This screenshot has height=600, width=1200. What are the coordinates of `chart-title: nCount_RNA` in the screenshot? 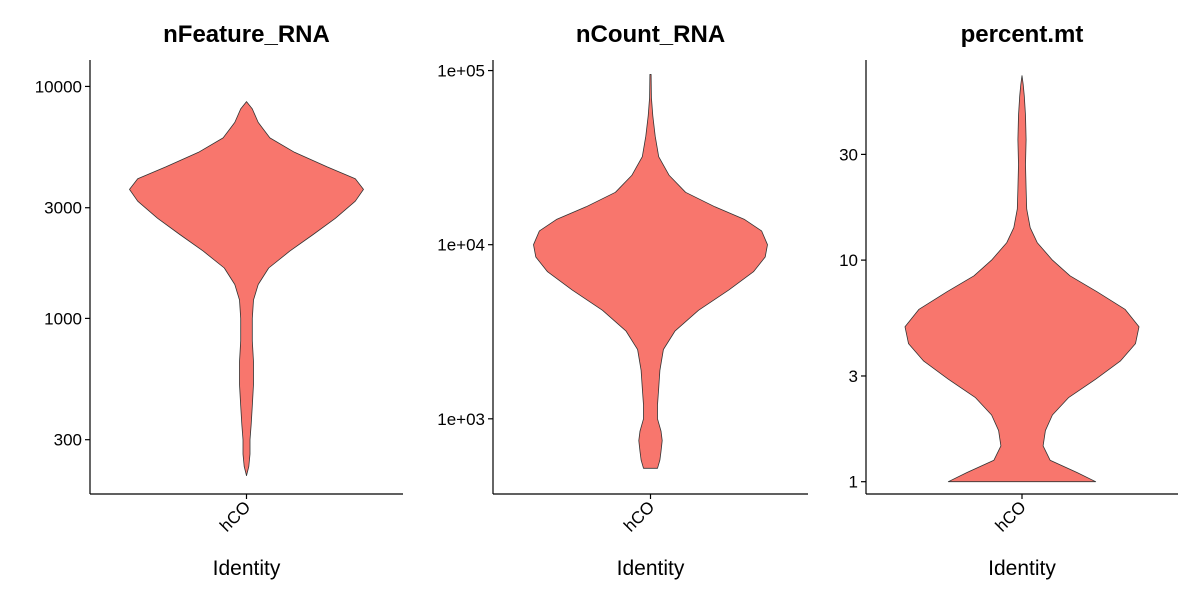 It's located at (650, 34).